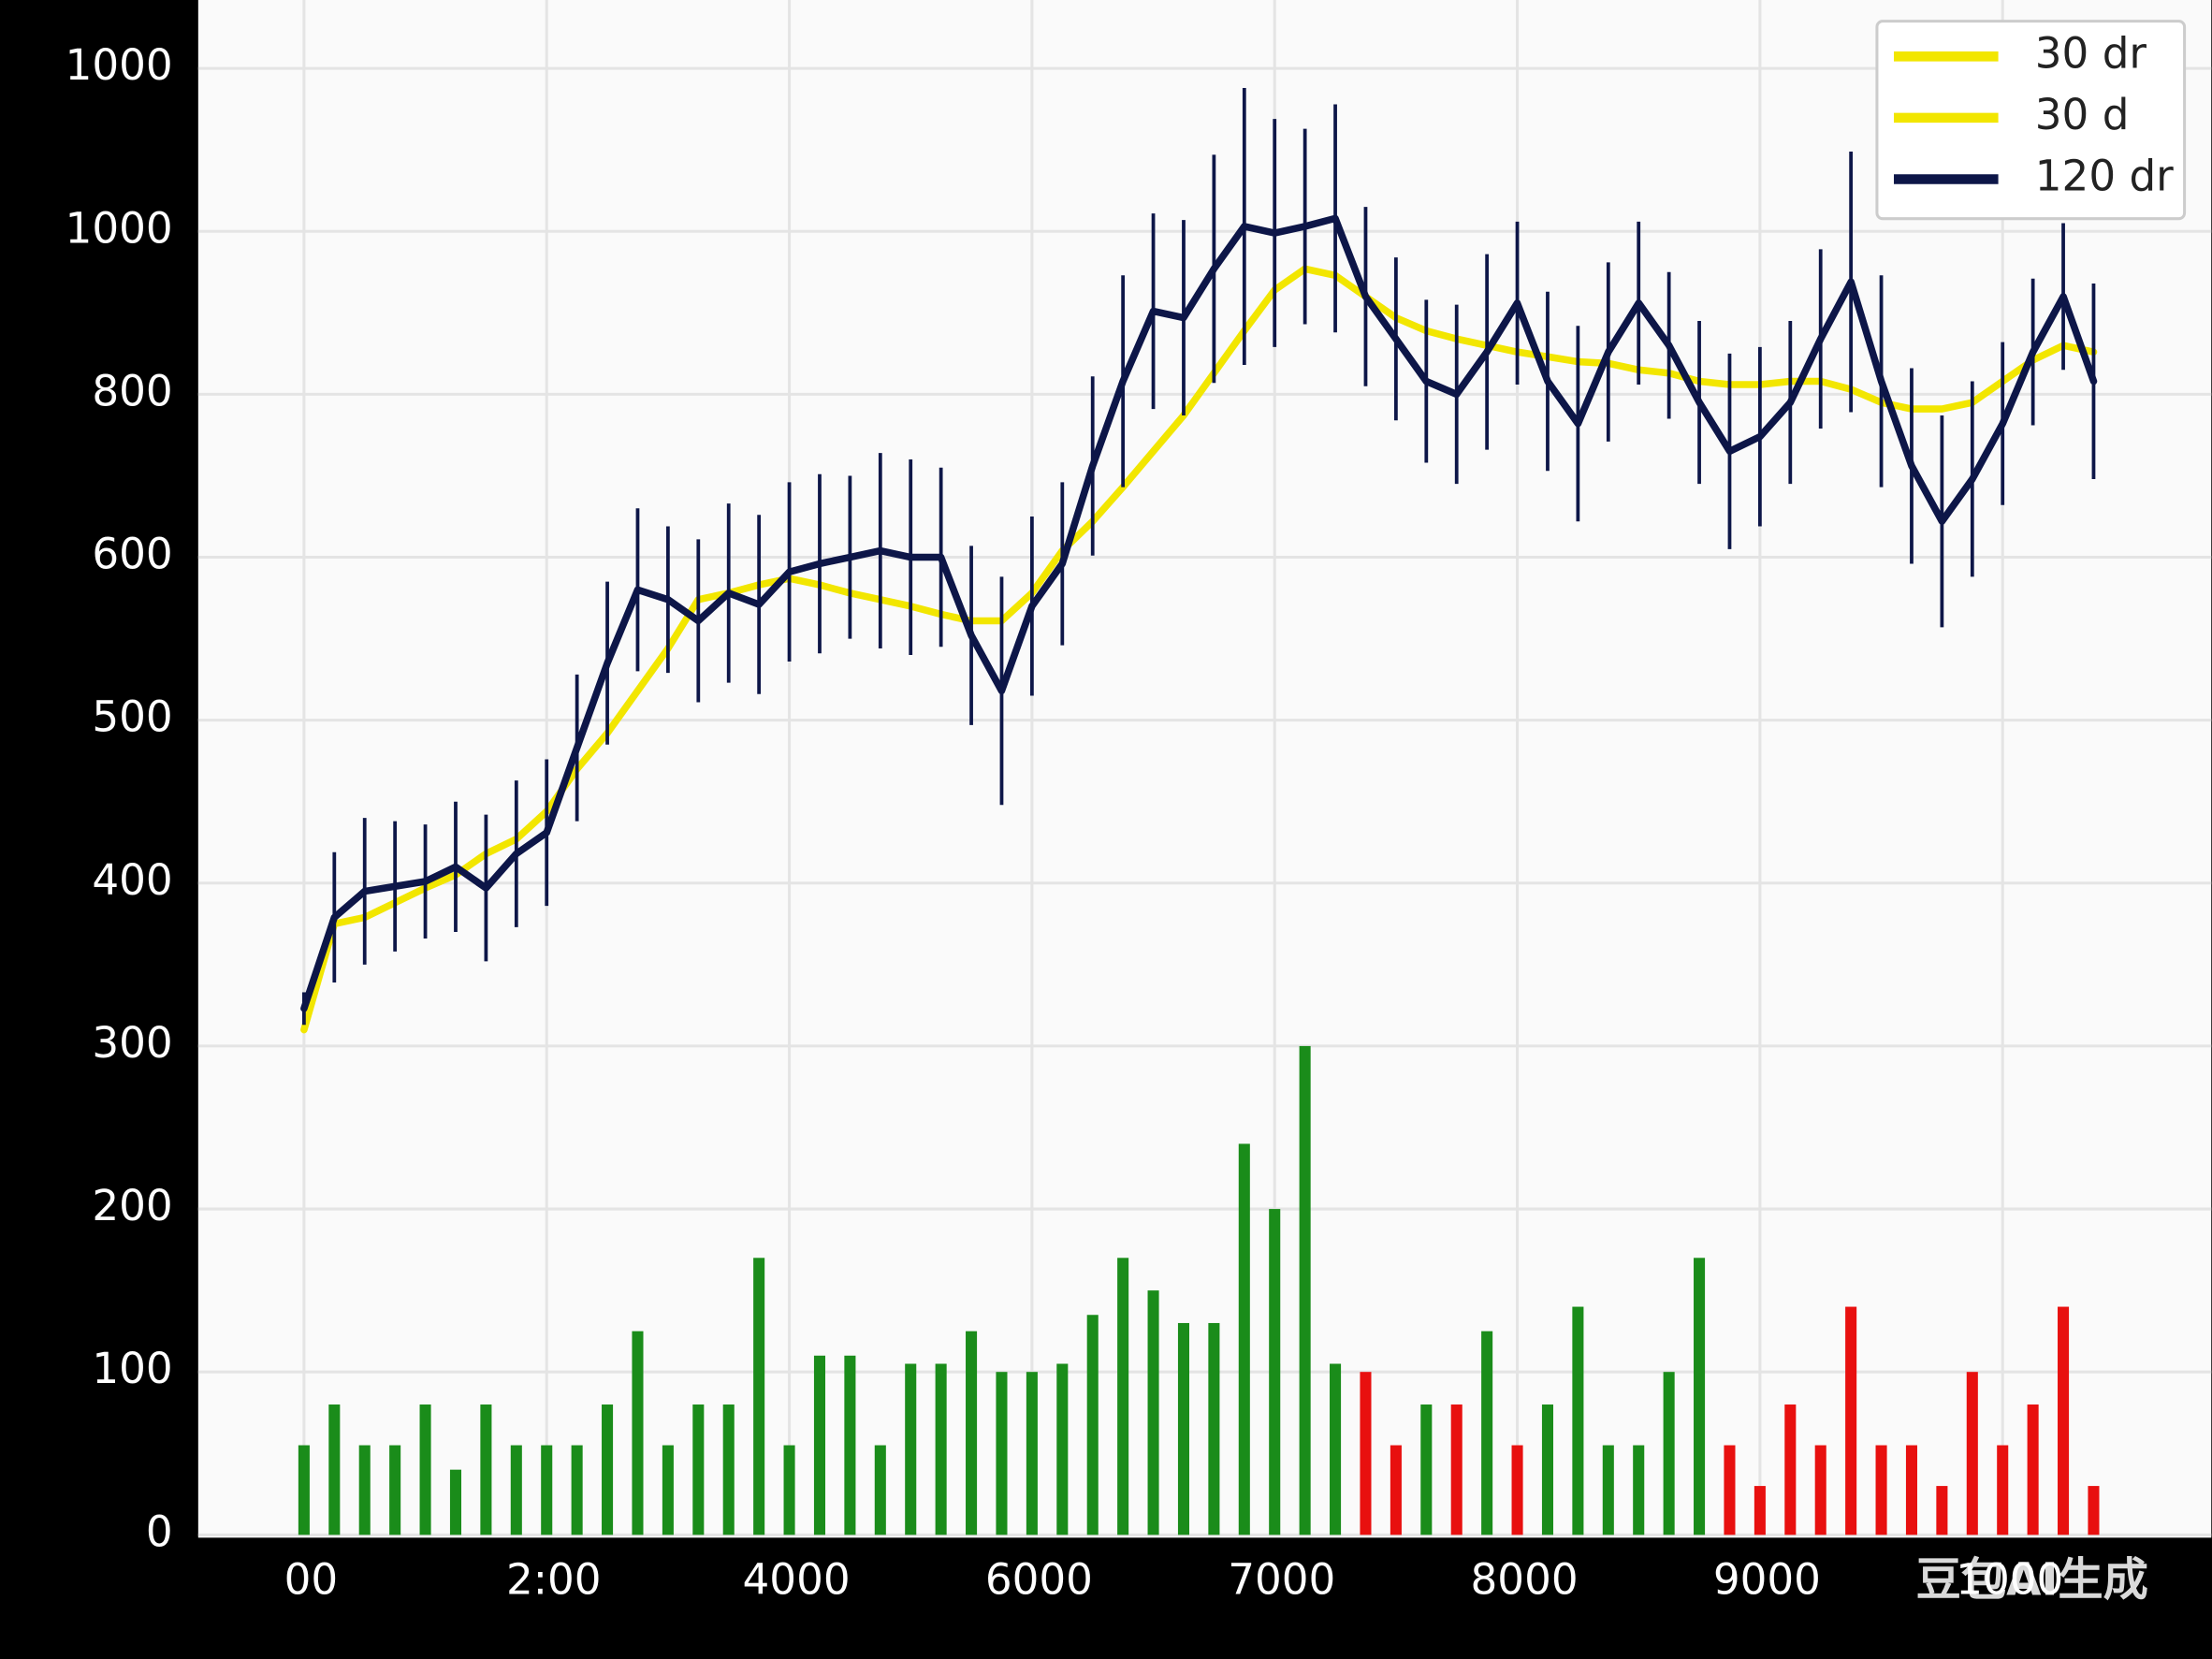  Describe the element at coordinates (1525, 1580) in the screenshot. I see `x-tick-label: 8000` at that location.